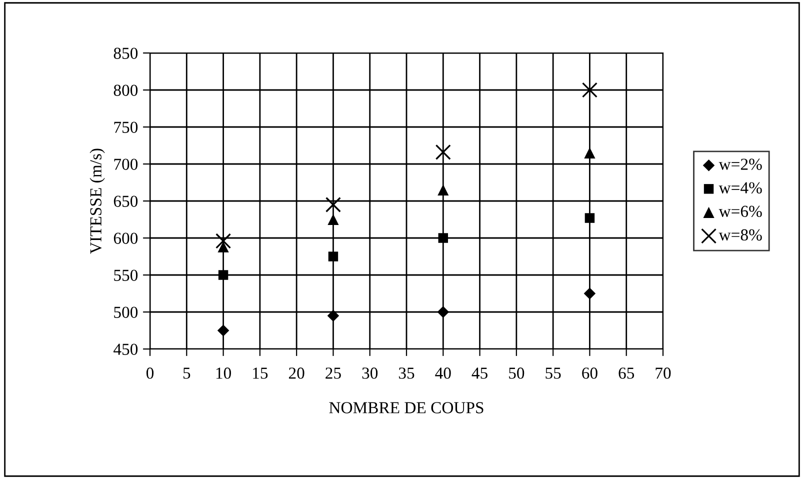  What do you see at coordinates (740, 212) in the screenshot?
I see `legend-label: w=6%` at bounding box center [740, 212].